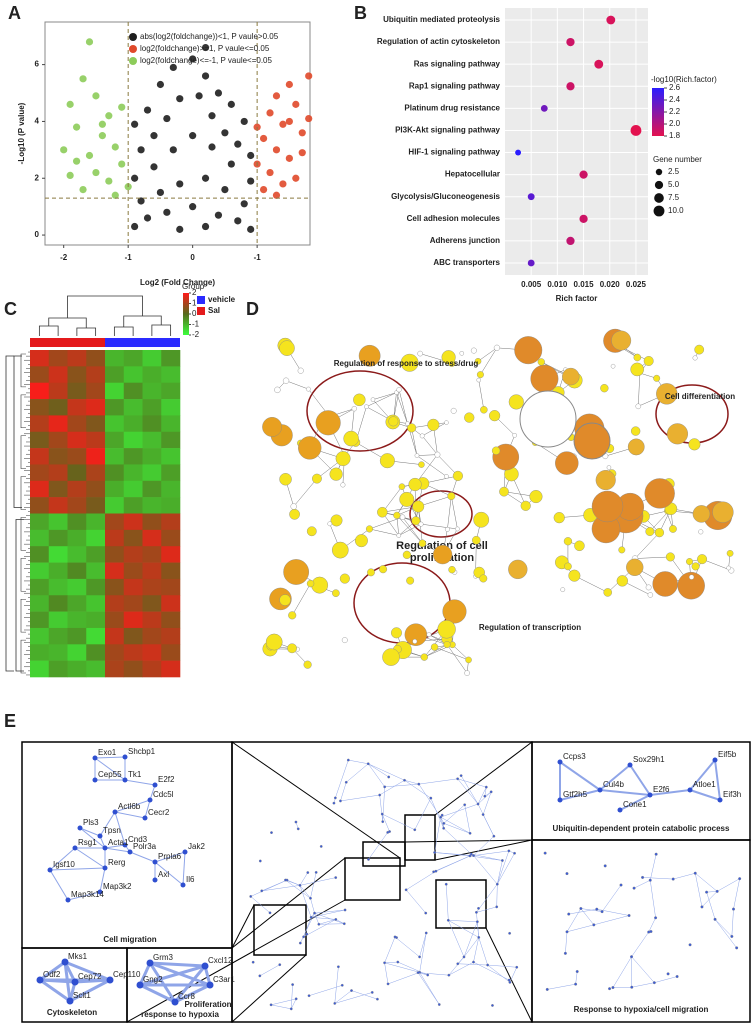 This screenshot has width=753, height=1025. What do you see at coordinates (674, 197) in the screenshot?
I see `size-legend-label: 7.5` at bounding box center [674, 197].